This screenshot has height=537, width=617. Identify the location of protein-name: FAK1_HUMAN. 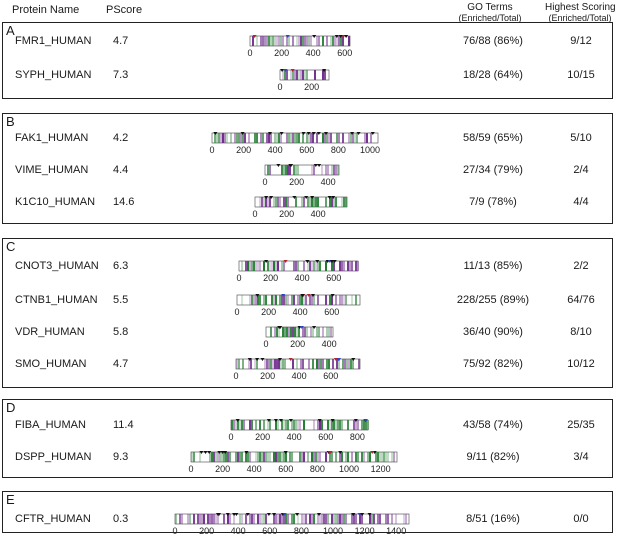
(52, 138).